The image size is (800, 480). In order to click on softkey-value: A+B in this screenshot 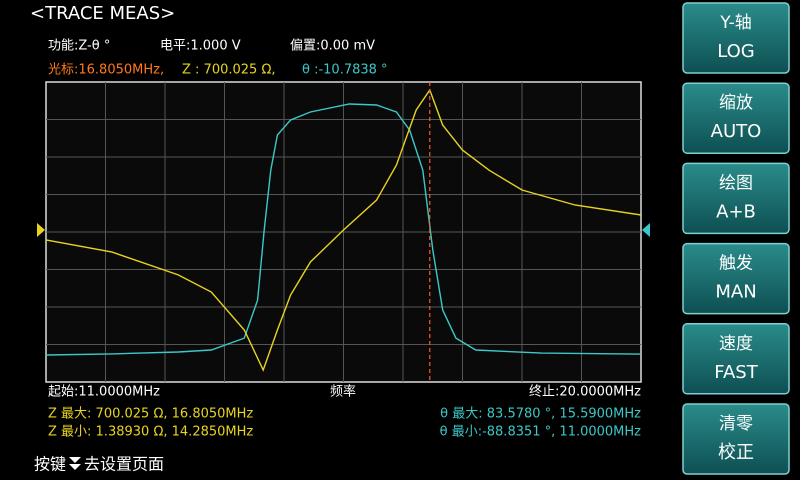, I will do `click(736, 211)`.